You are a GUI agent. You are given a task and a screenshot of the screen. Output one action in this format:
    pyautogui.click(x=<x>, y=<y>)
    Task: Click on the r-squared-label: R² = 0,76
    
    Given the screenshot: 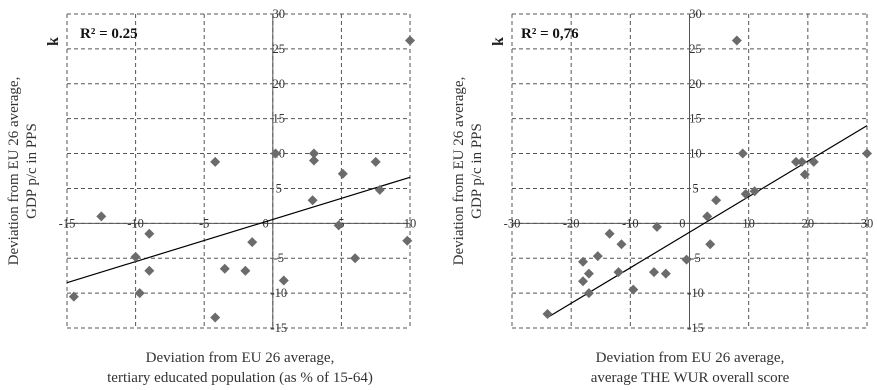 What is the action you would take?
    pyautogui.click(x=550, y=34)
    